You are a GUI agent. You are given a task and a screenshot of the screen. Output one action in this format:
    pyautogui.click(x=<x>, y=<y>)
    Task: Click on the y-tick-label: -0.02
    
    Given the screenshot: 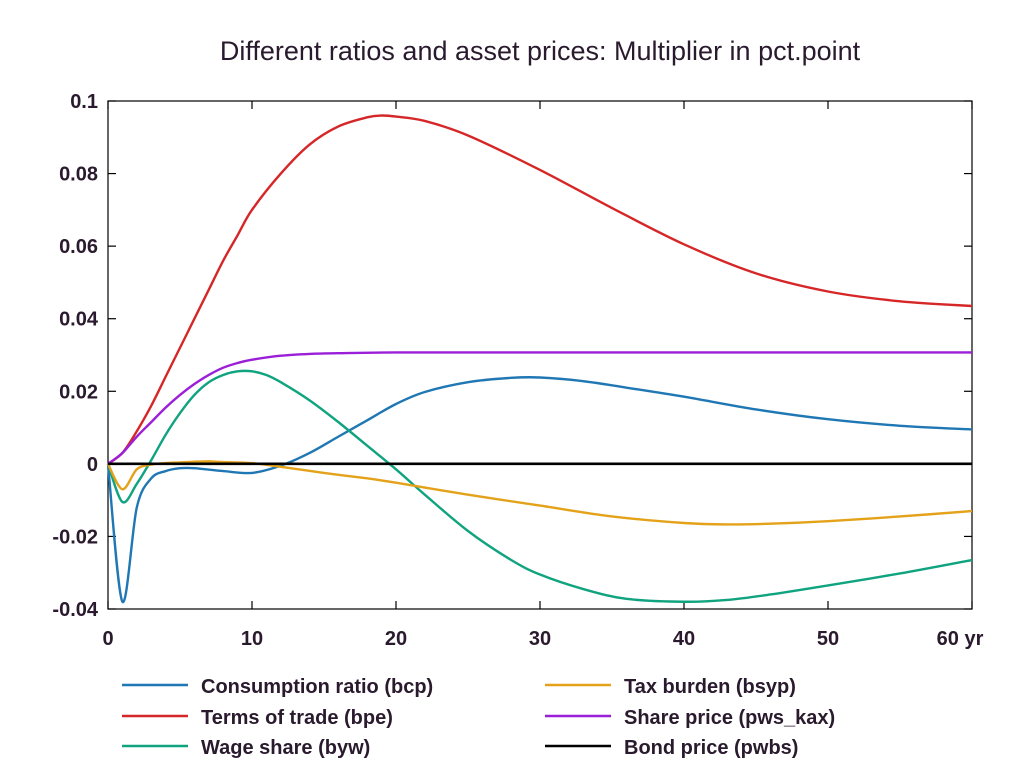 What is the action you would take?
    pyautogui.click(x=75, y=537)
    